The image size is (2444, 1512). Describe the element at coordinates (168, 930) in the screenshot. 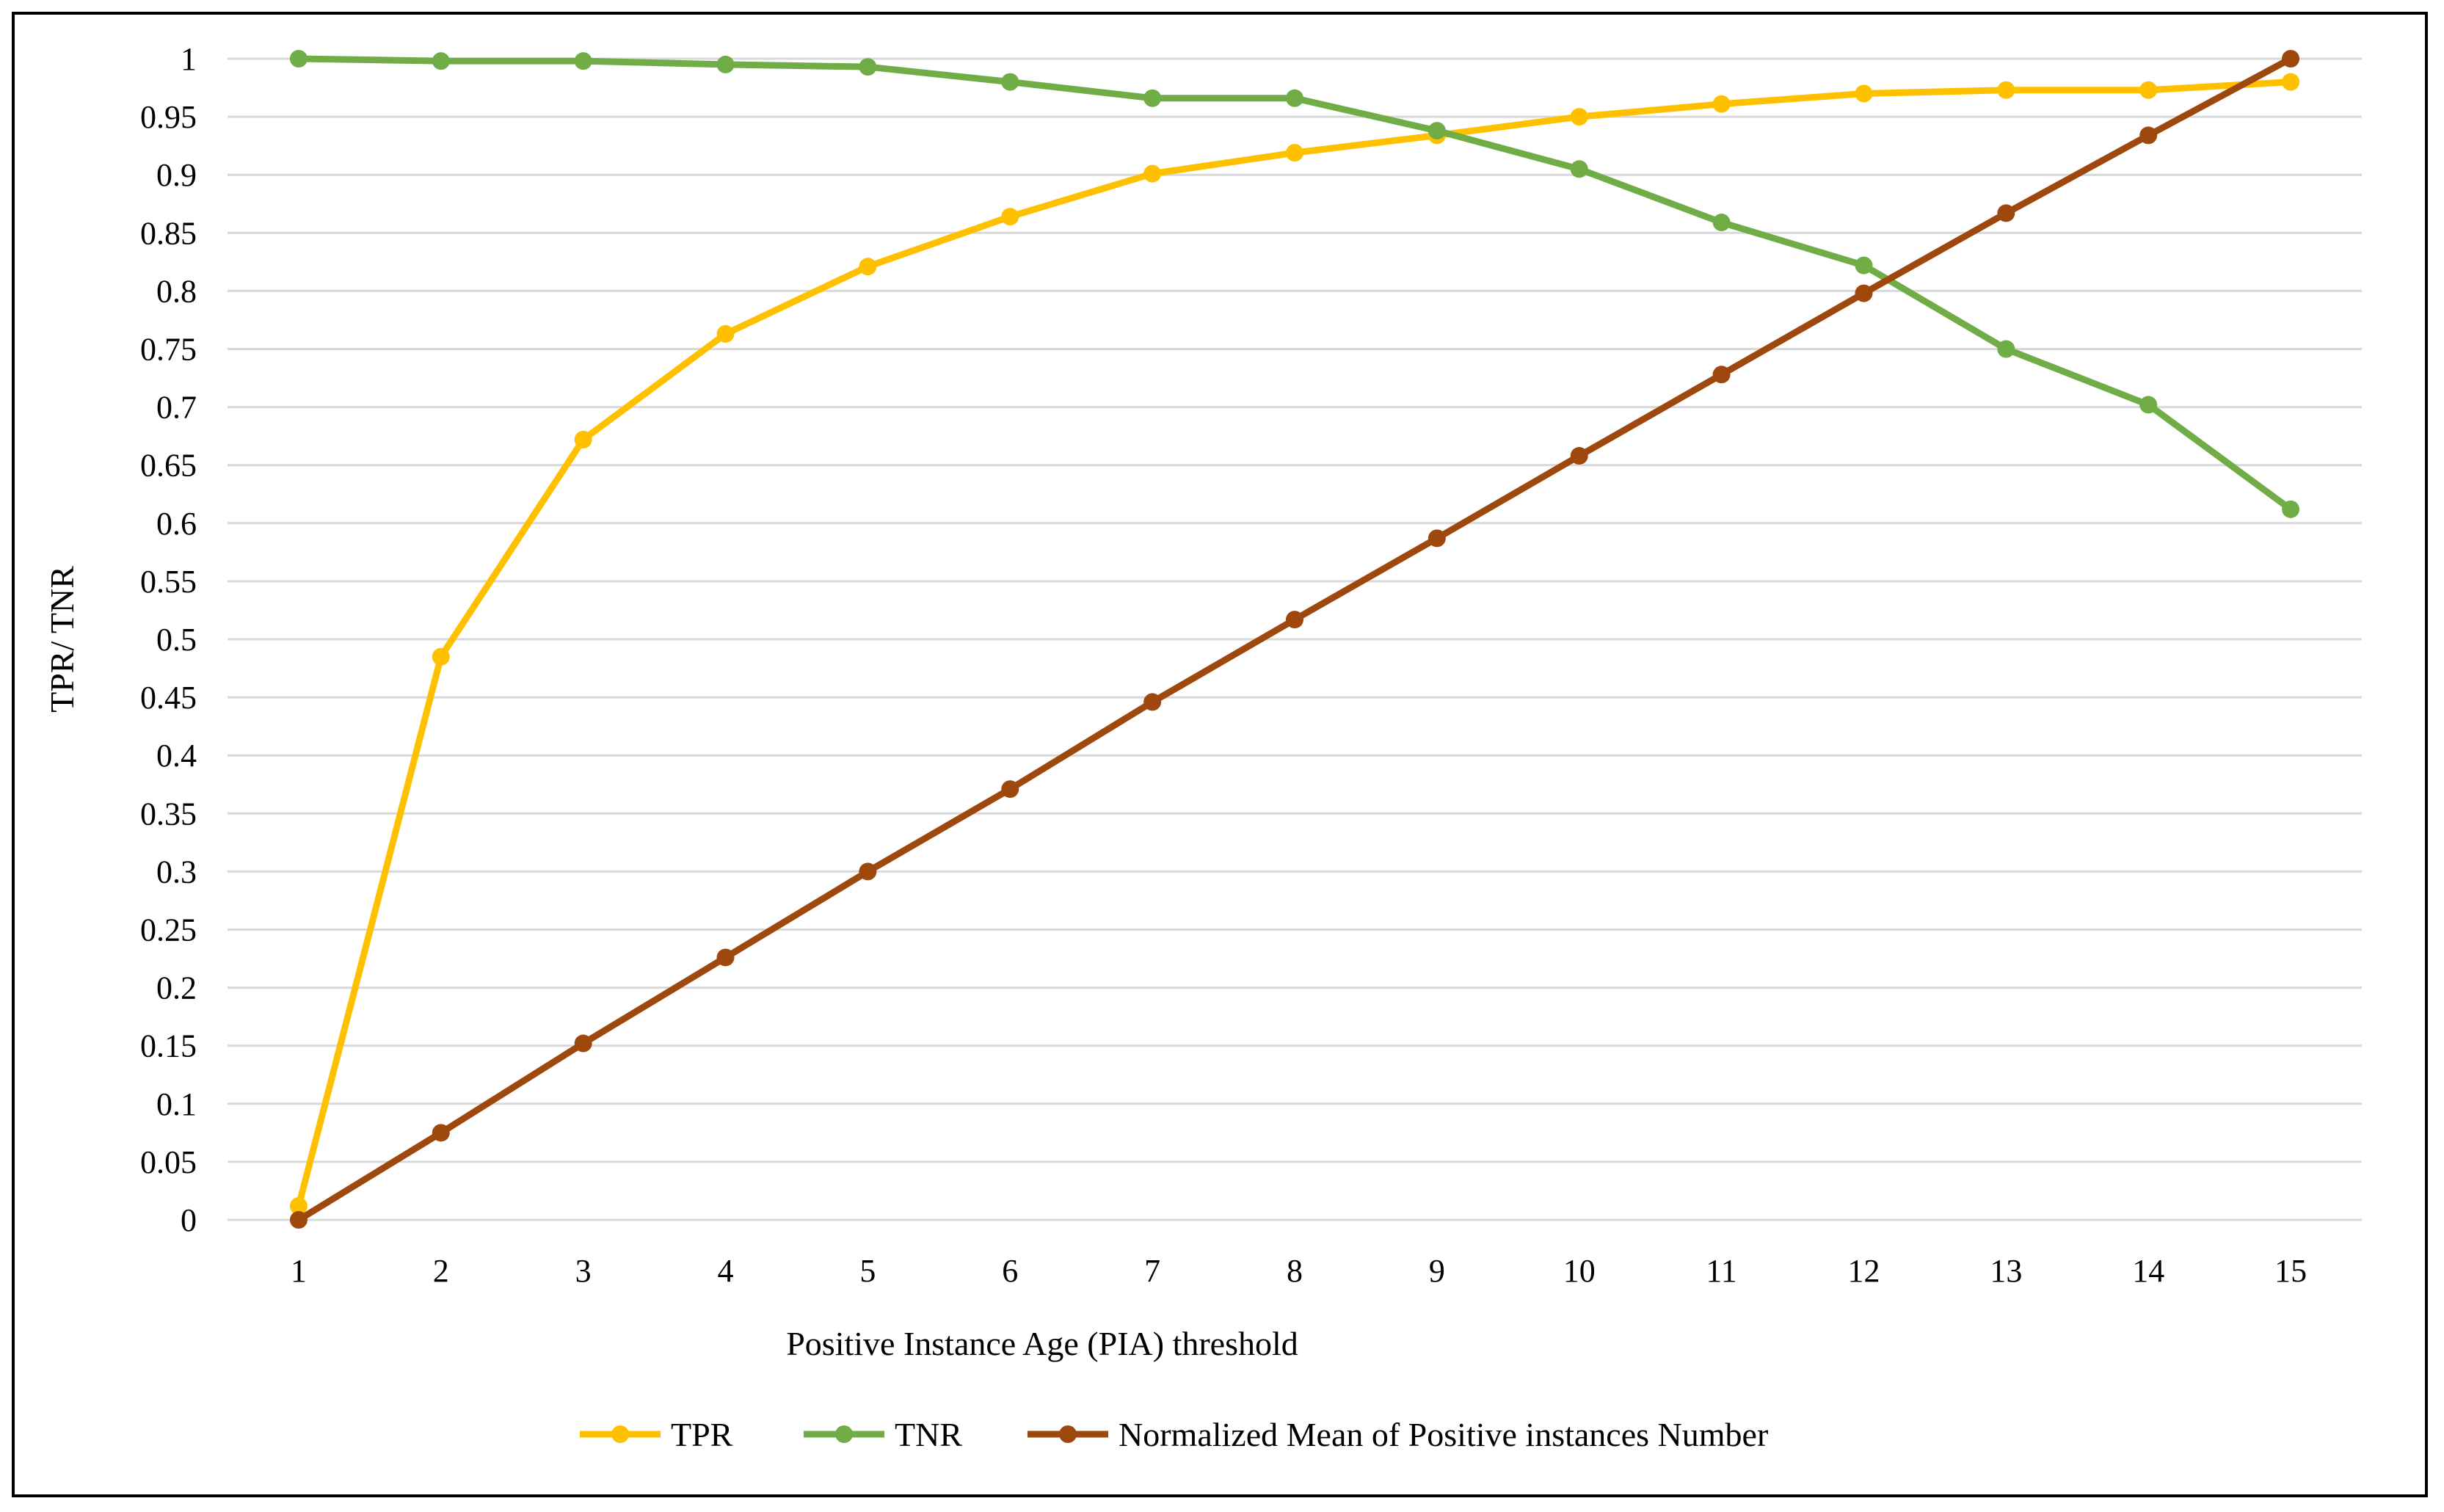

I see `y-tick-label: 0.25` at that location.